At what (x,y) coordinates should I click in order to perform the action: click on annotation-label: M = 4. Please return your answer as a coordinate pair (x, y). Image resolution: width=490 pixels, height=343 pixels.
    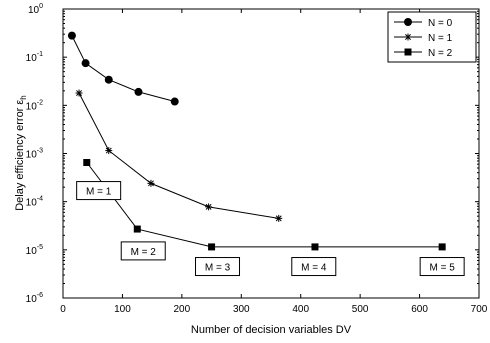
    Looking at the image, I should click on (314, 268).